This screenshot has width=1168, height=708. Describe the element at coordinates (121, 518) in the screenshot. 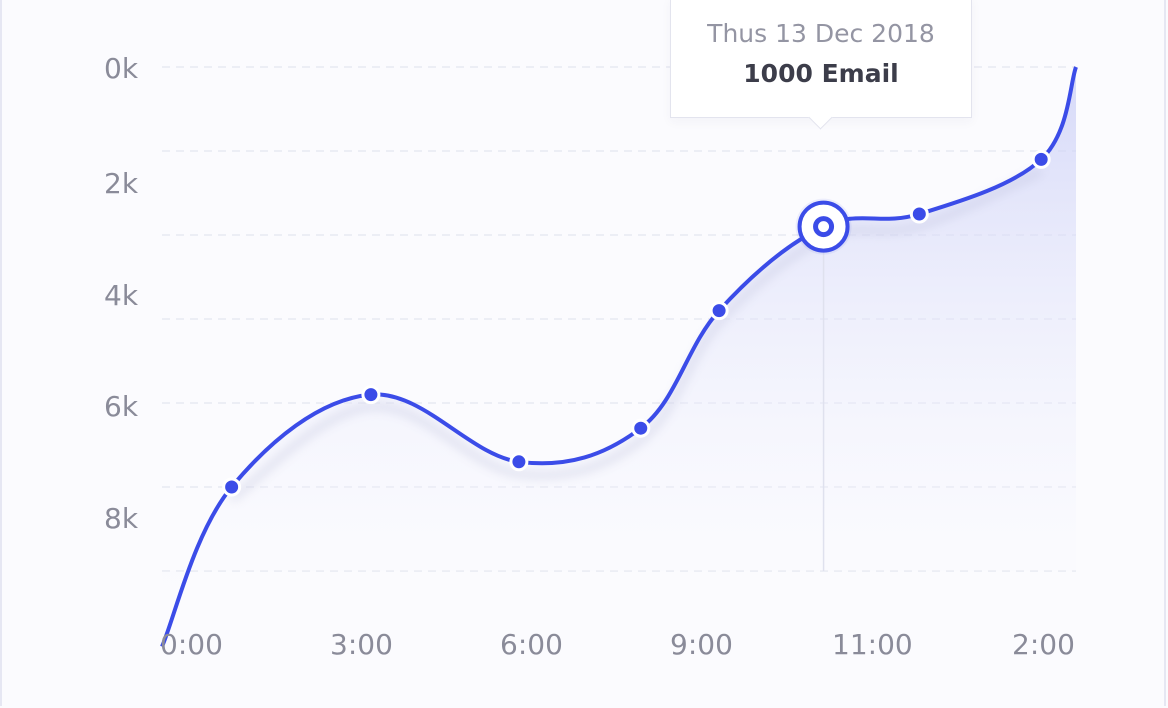

I see `y-tick-label: 8k` at that location.